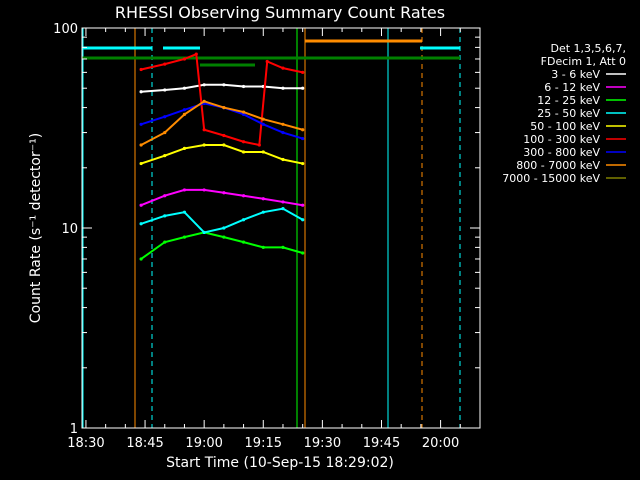 This screenshot has height=480, width=640. I want to click on series-layer, so click(222, 156).